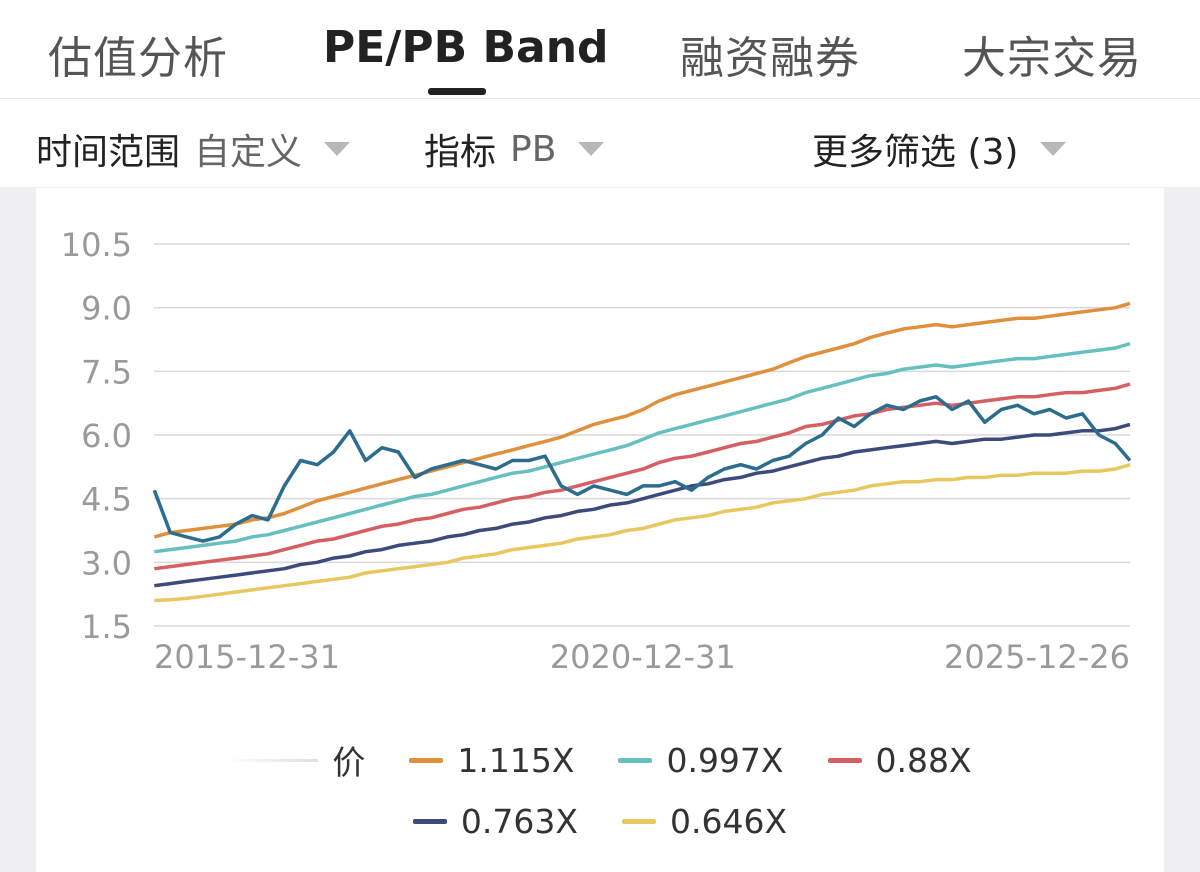 The height and width of the screenshot is (872, 1200). Describe the element at coordinates (1052, 58) in the screenshot. I see `tab-block-trade: 大宗交易` at that location.